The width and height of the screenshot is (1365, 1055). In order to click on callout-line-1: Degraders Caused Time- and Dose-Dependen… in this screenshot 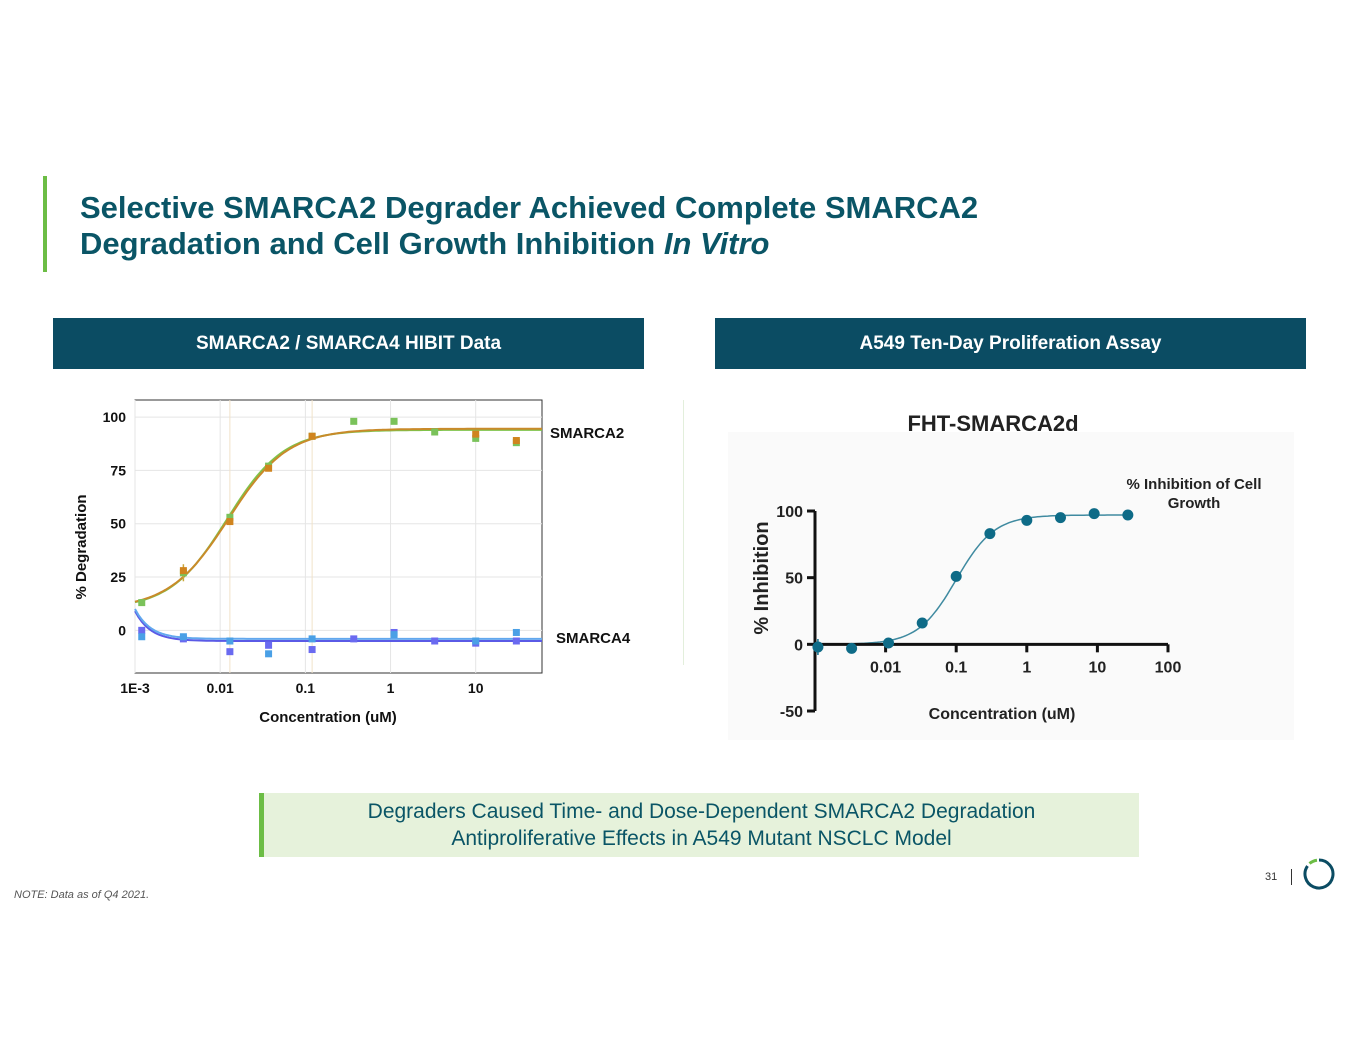, I will do `click(701, 811)`.